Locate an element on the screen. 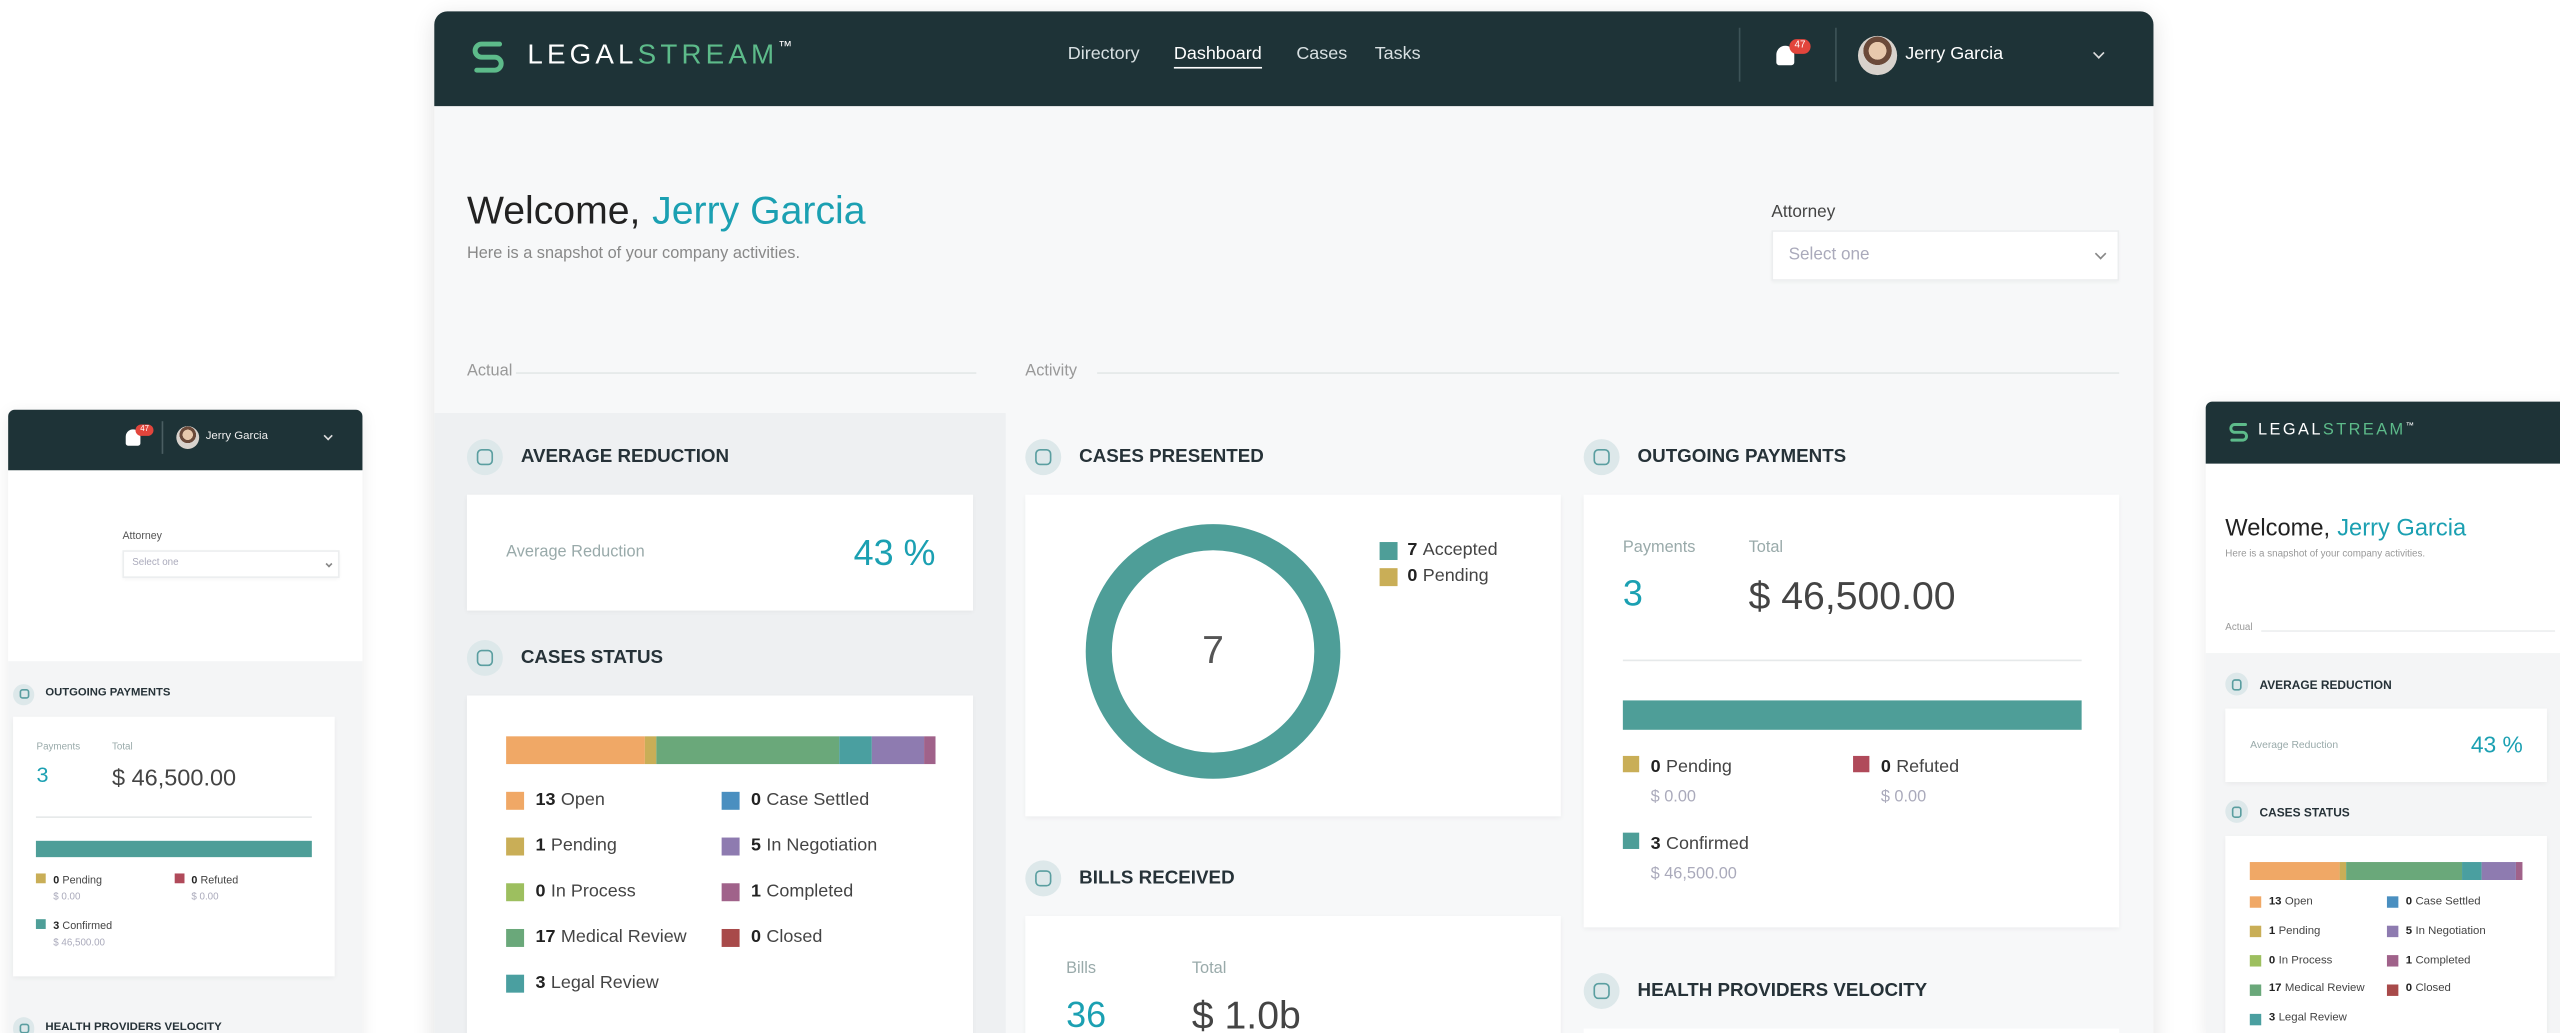 This screenshot has height=1033, width=2560. section-label: Actual is located at coordinates (489, 371).